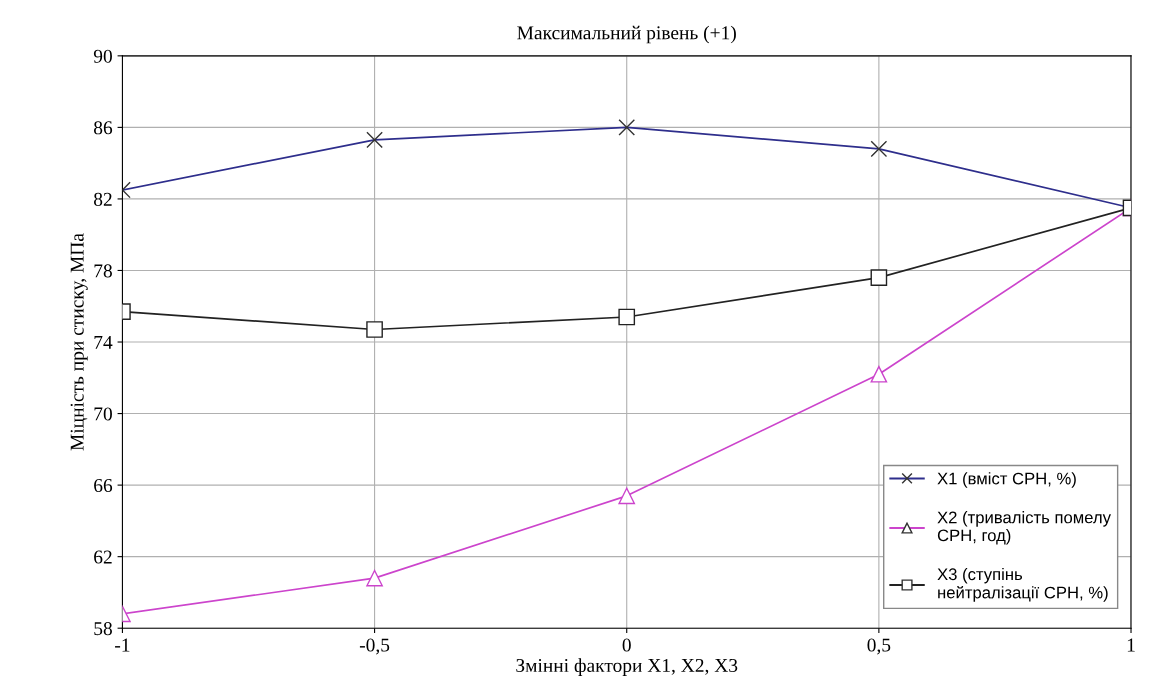  I want to click on y-tick-label: 86, so click(103, 128).